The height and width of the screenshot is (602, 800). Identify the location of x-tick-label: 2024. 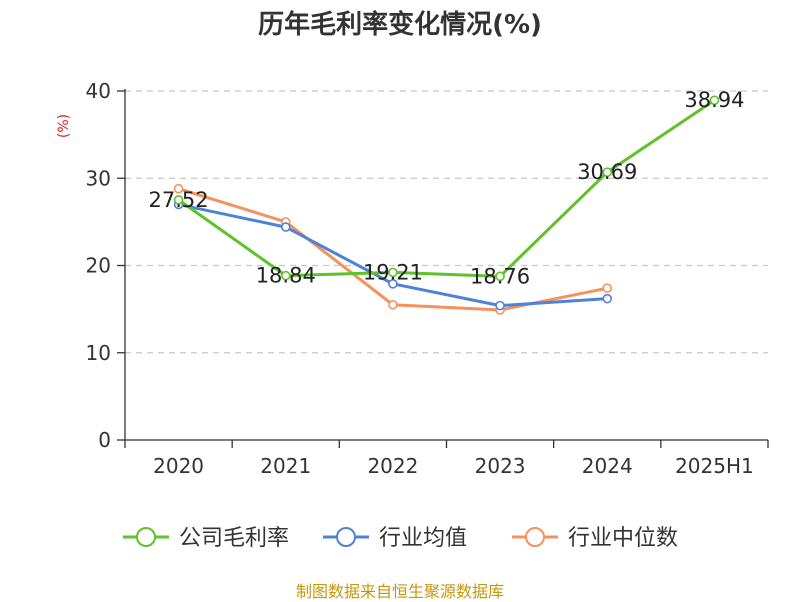
(607, 466).